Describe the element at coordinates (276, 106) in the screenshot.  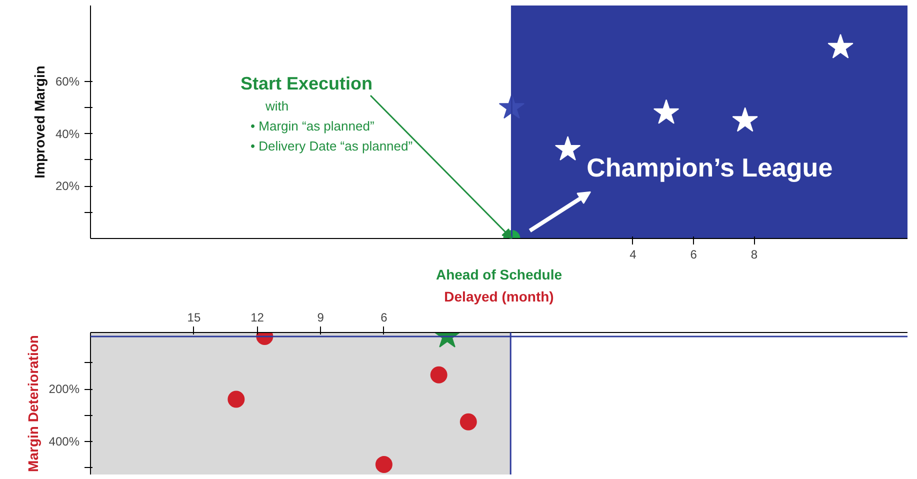
I see `annotation: with` at that location.